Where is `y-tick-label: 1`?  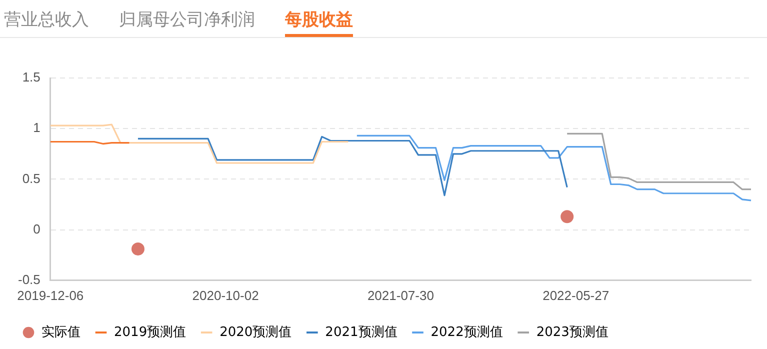 y-tick-label: 1 is located at coordinates (36, 128).